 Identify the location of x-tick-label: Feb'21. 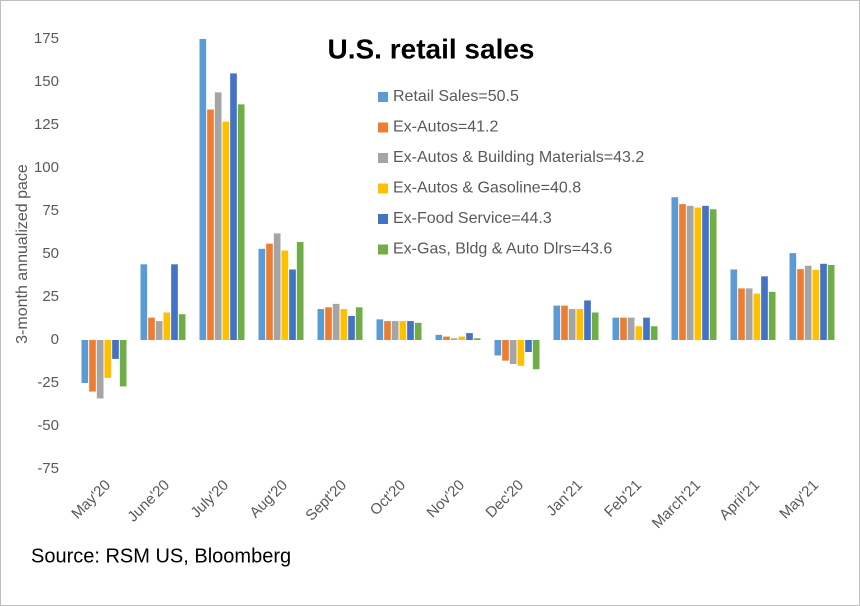
(623, 499).